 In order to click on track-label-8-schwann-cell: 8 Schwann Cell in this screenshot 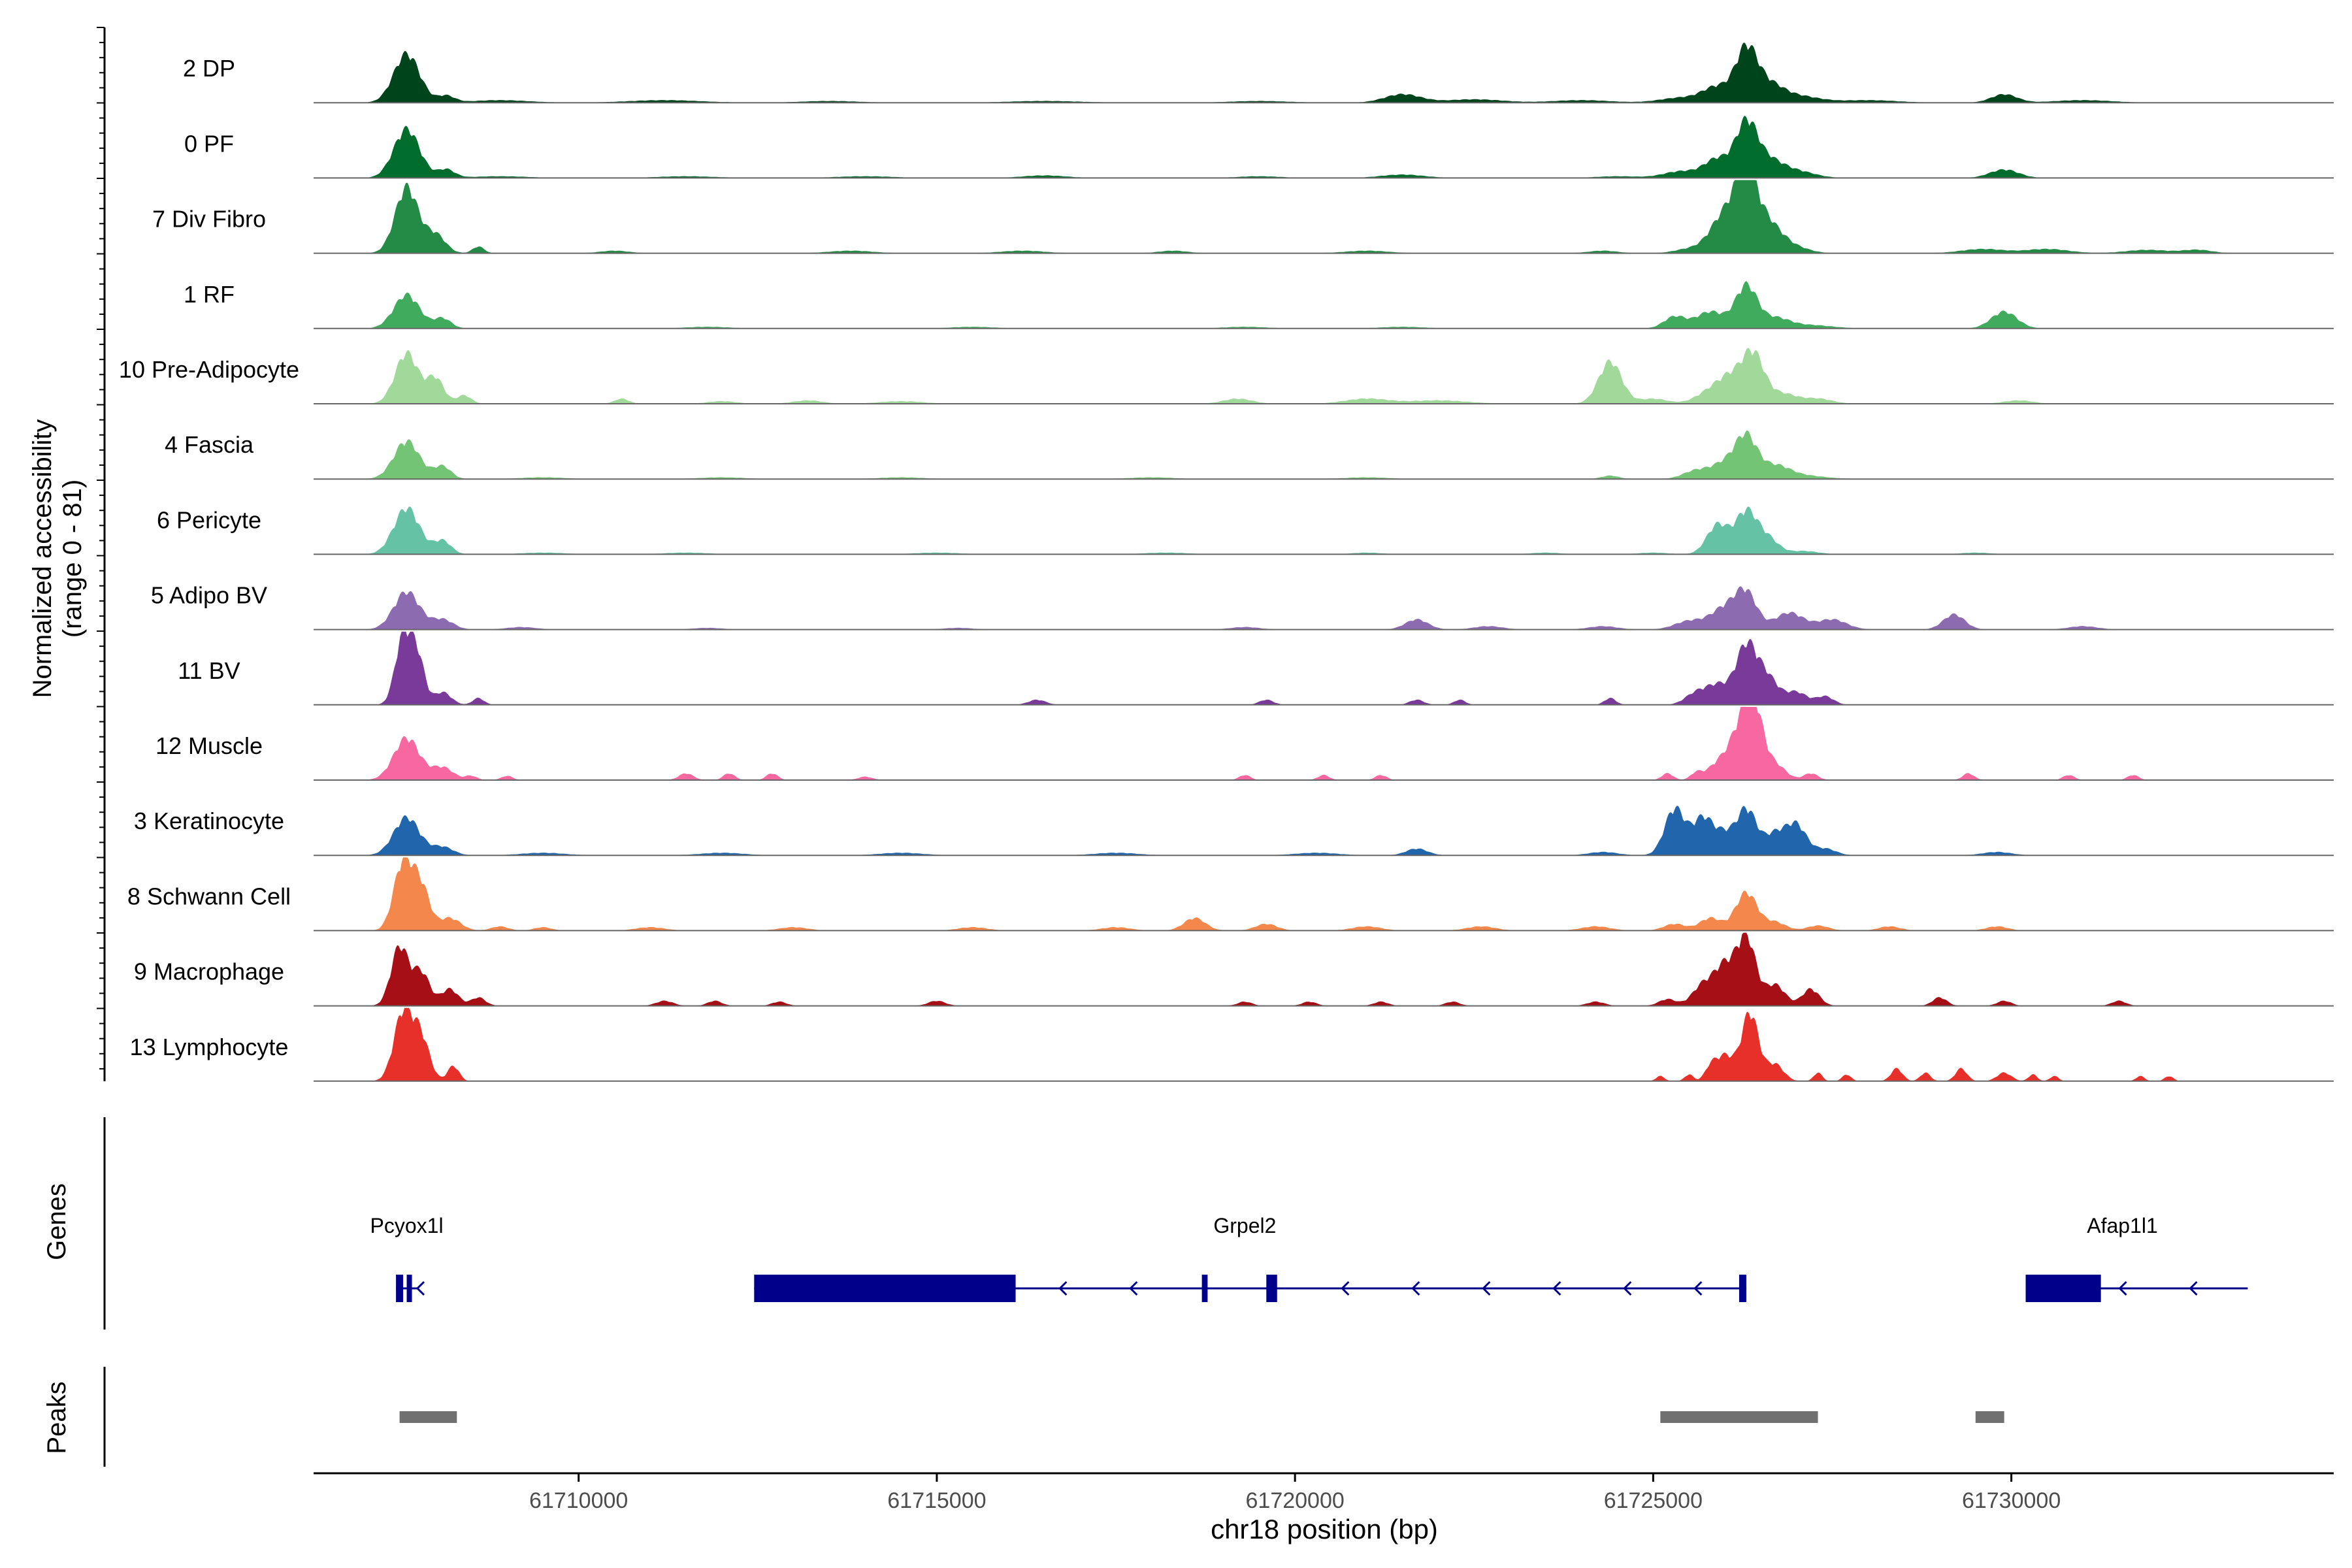, I will do `click(209, 896)`.